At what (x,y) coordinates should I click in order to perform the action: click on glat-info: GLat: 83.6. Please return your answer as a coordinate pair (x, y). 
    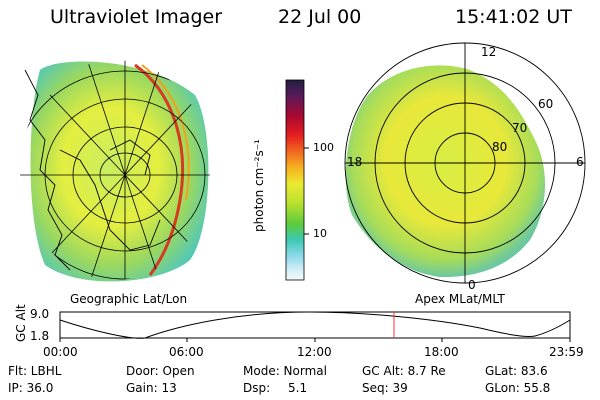
    Looking at the image, I should click on (516, 371).